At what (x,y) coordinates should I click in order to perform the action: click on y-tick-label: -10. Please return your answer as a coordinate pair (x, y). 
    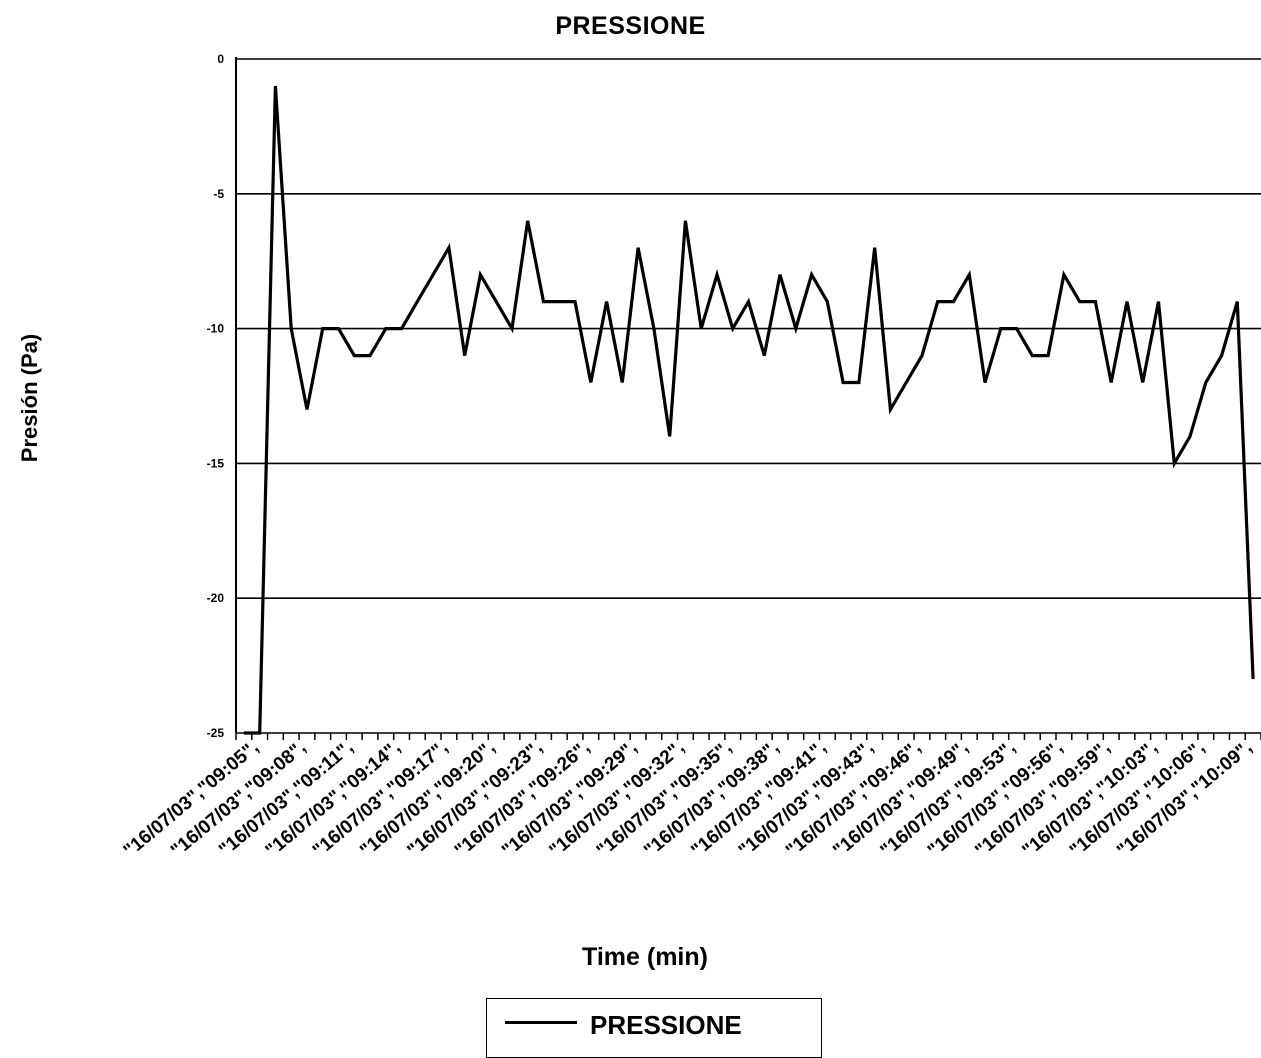
    Looking at the image, I should click on (216, 329).